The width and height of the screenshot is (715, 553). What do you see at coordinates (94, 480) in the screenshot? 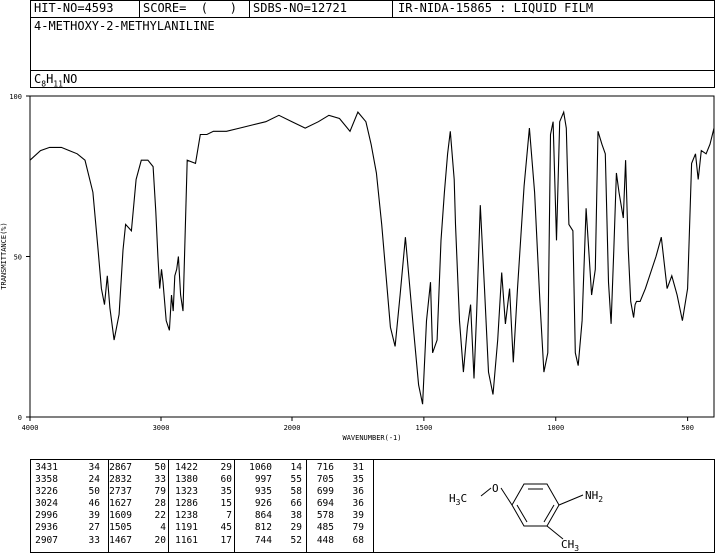
I see `peak-intensity: 24` at bounding box center [94, 480].